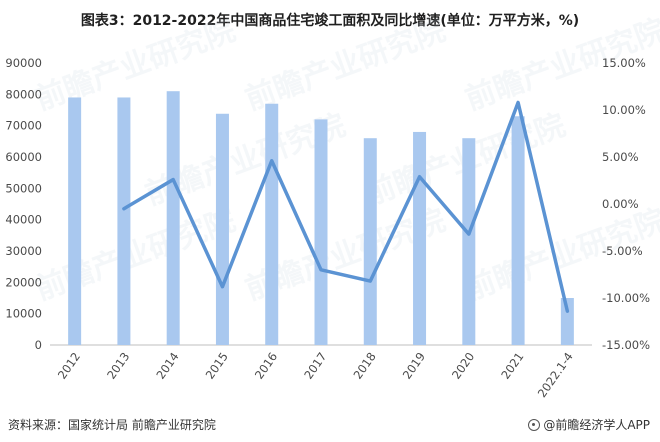 The width and height of the screenshot is (660, 442). What do you see at coordinates (364, 366) in the screenshot?
I see `x-axis-tick-label: 2018` at bounding box center [364, 366].